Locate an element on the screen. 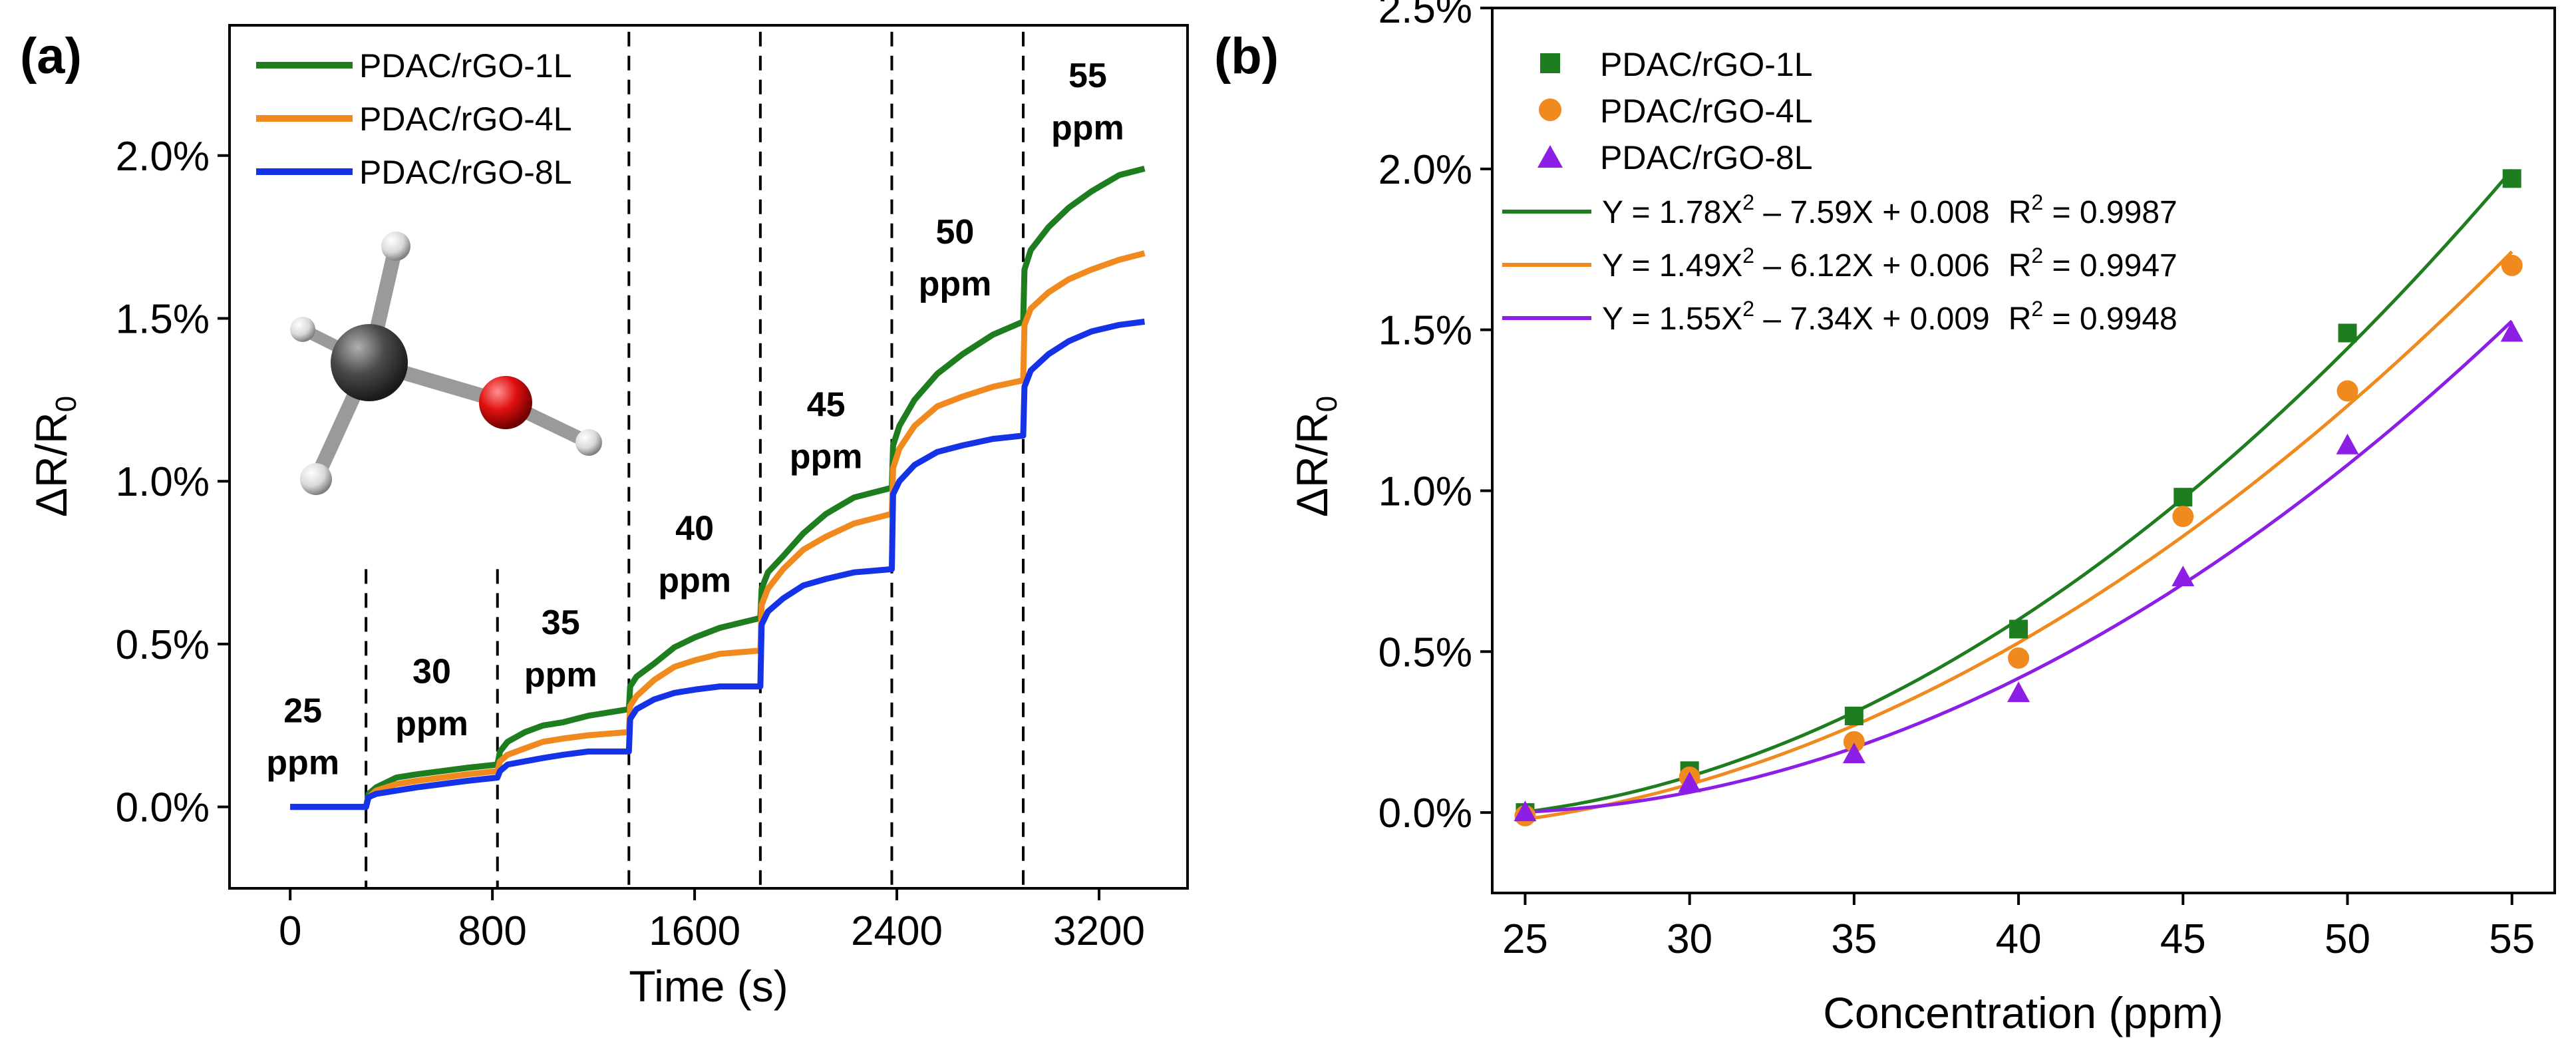 This screenshot has height=1058, width=2576. panel-b-label: (b) is located at coordinates (1246, 56).